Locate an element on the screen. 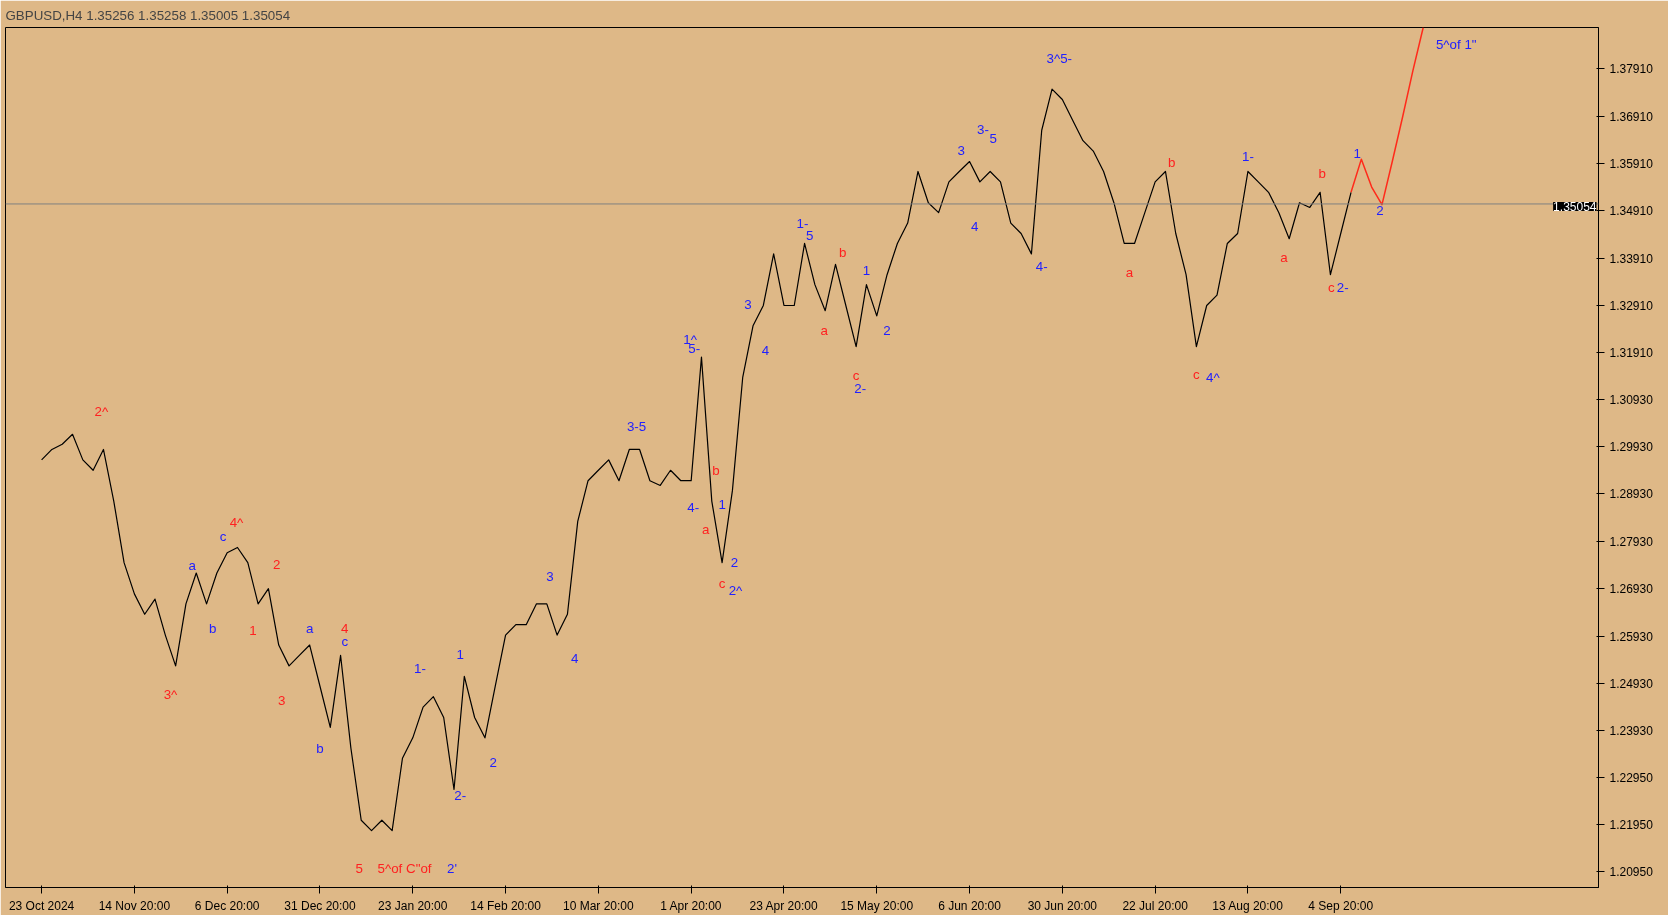 The image size is (1673, 920). y-tick-label: 1.32910 is located at coordinates (1631, 305).